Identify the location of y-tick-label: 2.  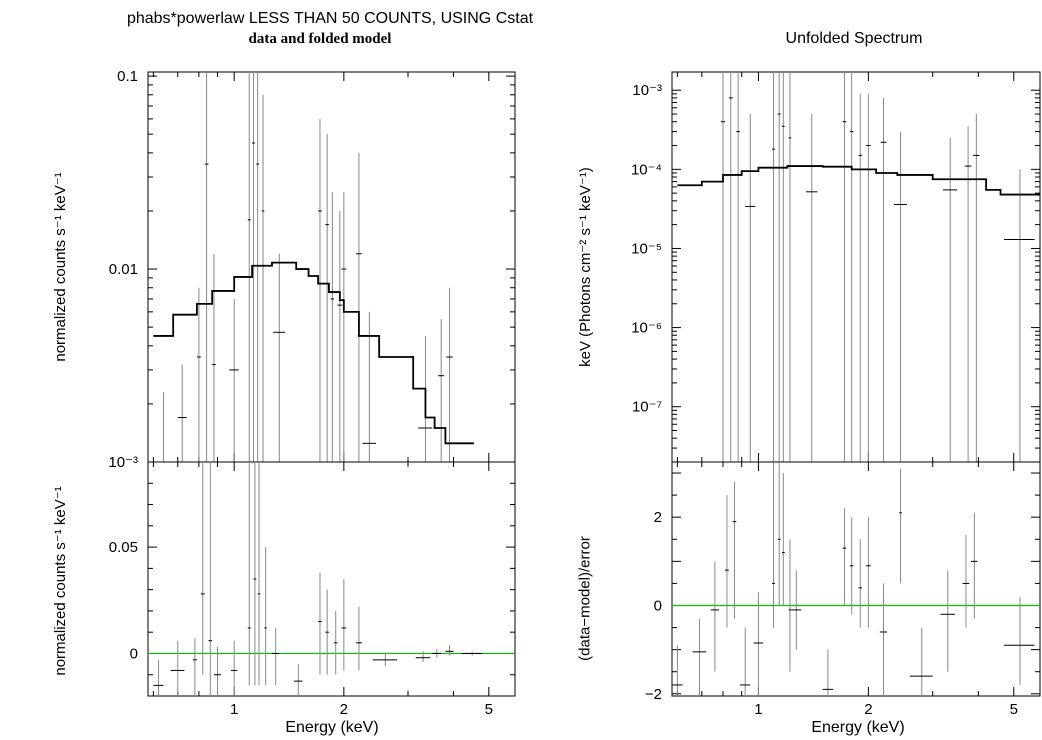
(658, 517).